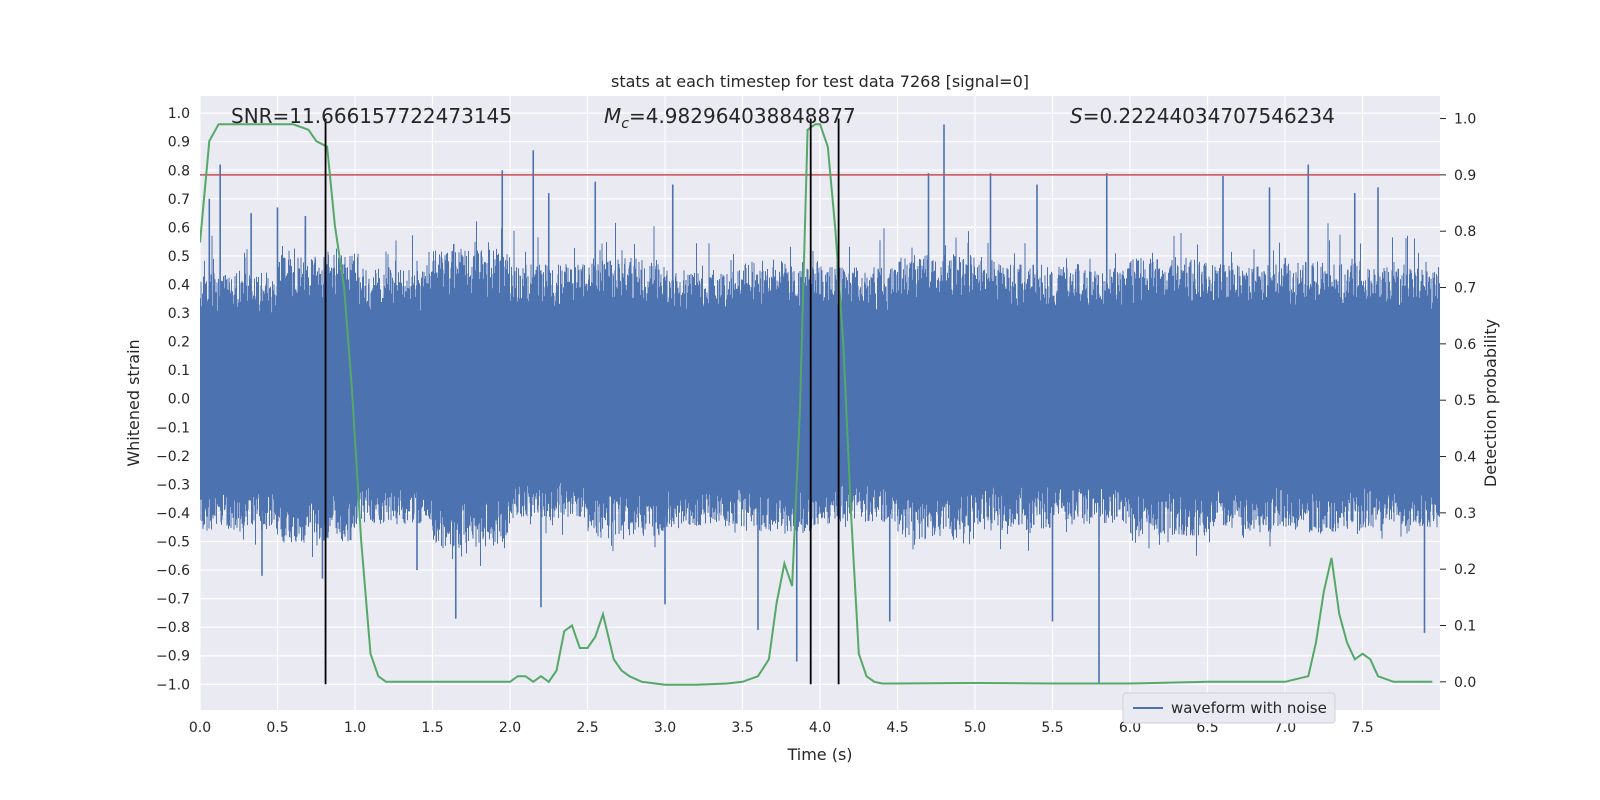 This screenshot has height=800, width=1600. I want to click on y-tick-label: −0.4, so click(173, 514).